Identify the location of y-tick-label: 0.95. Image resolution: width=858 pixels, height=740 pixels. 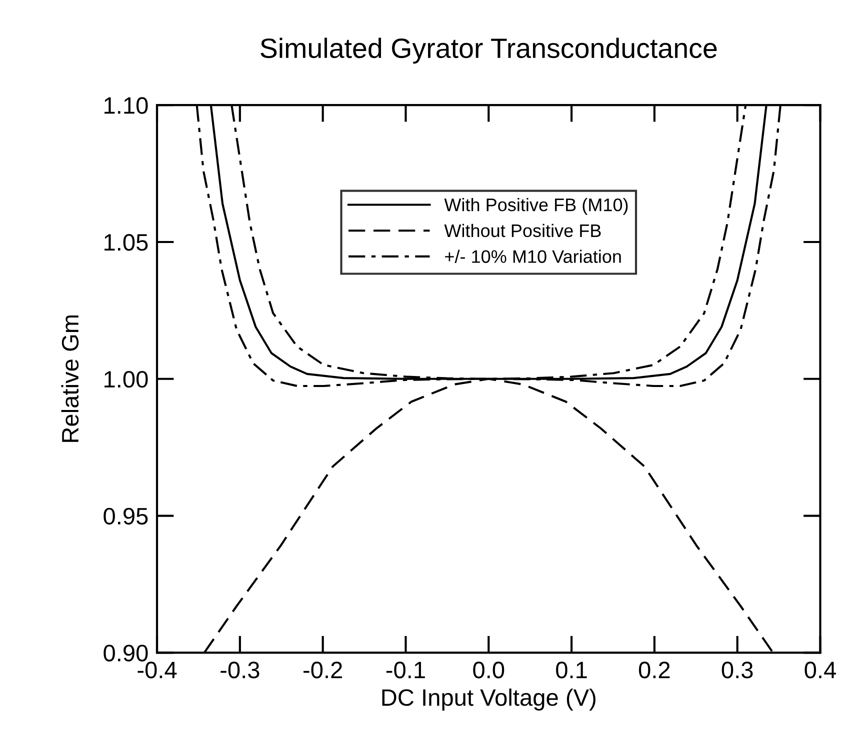
(126, 516).